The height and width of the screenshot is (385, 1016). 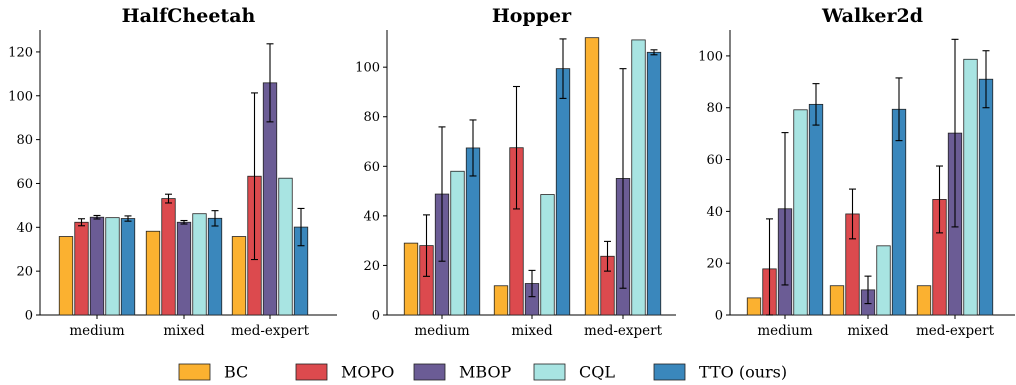 I want to click on legend-label: CQL, so click(x=597, y=372).